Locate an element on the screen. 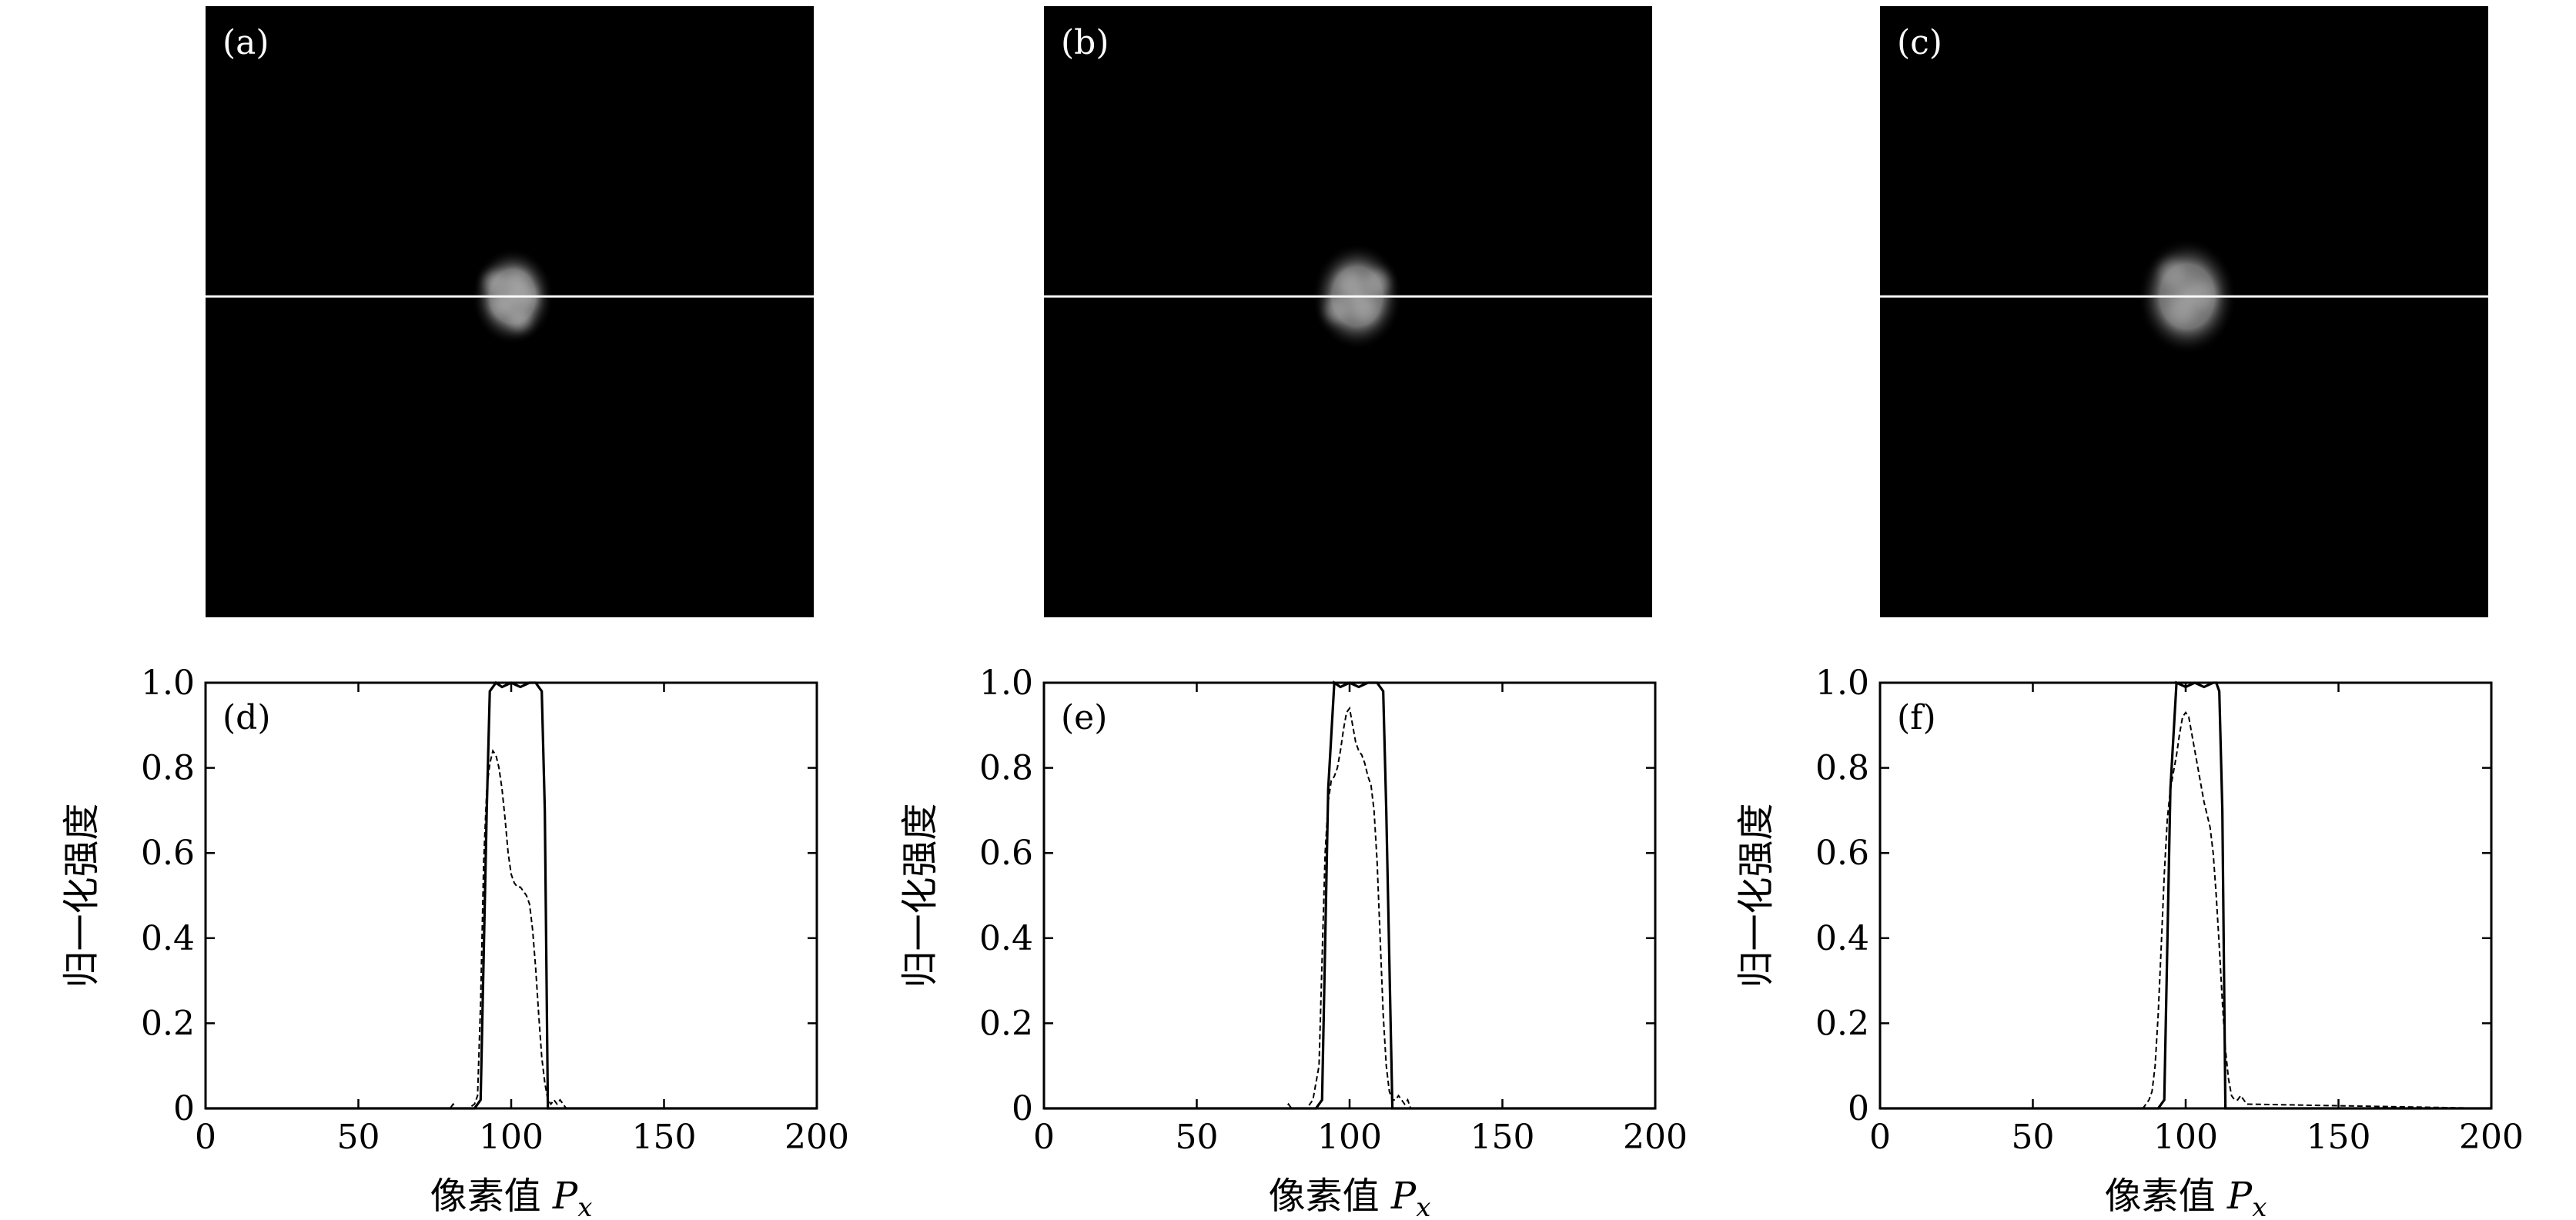 Image resolution: width=2576 pixels, height=1220 pixels. panel-label: (e) is located at coordinates (1084, 717).